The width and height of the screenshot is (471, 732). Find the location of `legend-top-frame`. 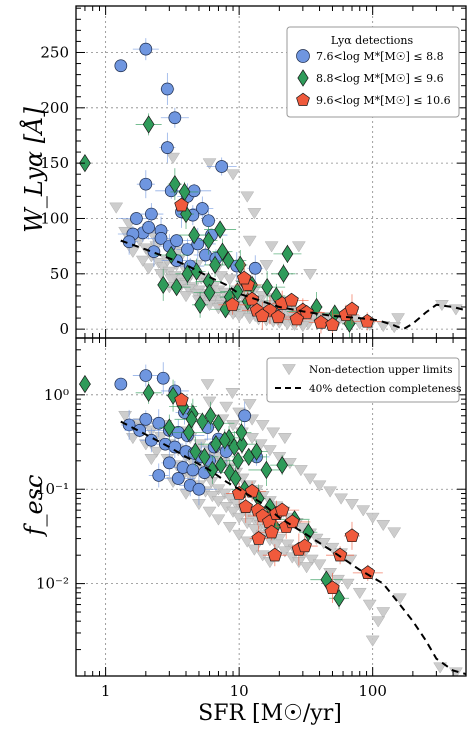

legend-top-frame is located at coordinates (373, 72).